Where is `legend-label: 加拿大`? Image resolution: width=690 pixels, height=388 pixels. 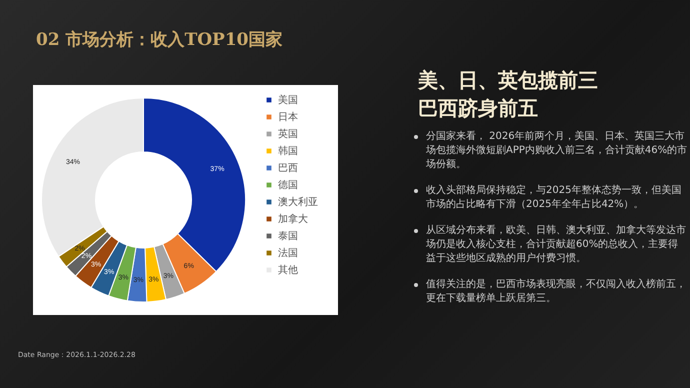 legend-label: 加拿大 is located at coordinates (293, 219).